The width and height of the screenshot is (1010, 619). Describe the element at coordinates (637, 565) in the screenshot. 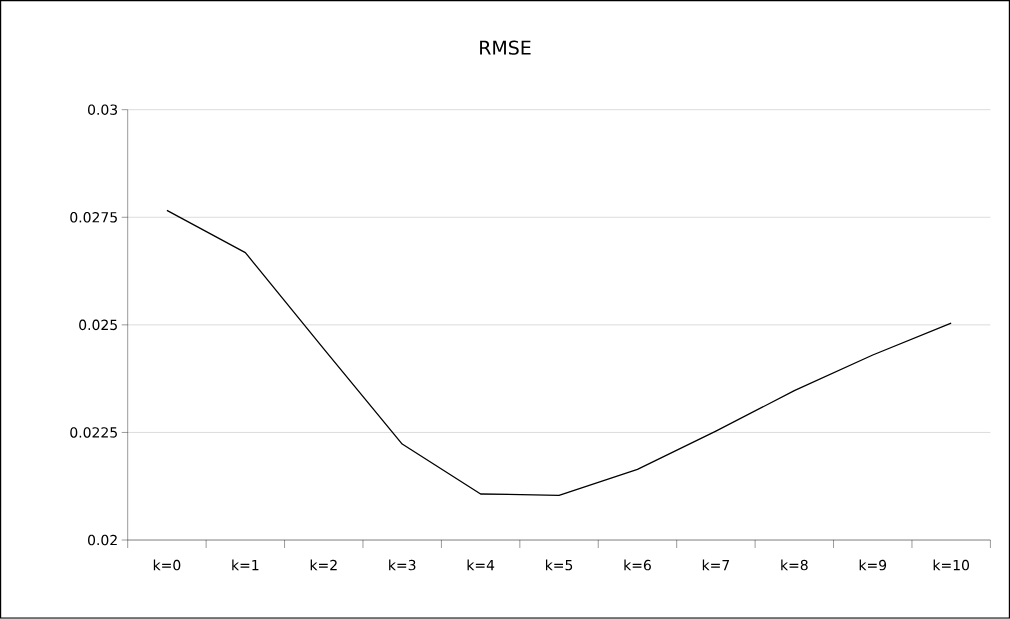

I see `x-tick-label: k=6` at that location.